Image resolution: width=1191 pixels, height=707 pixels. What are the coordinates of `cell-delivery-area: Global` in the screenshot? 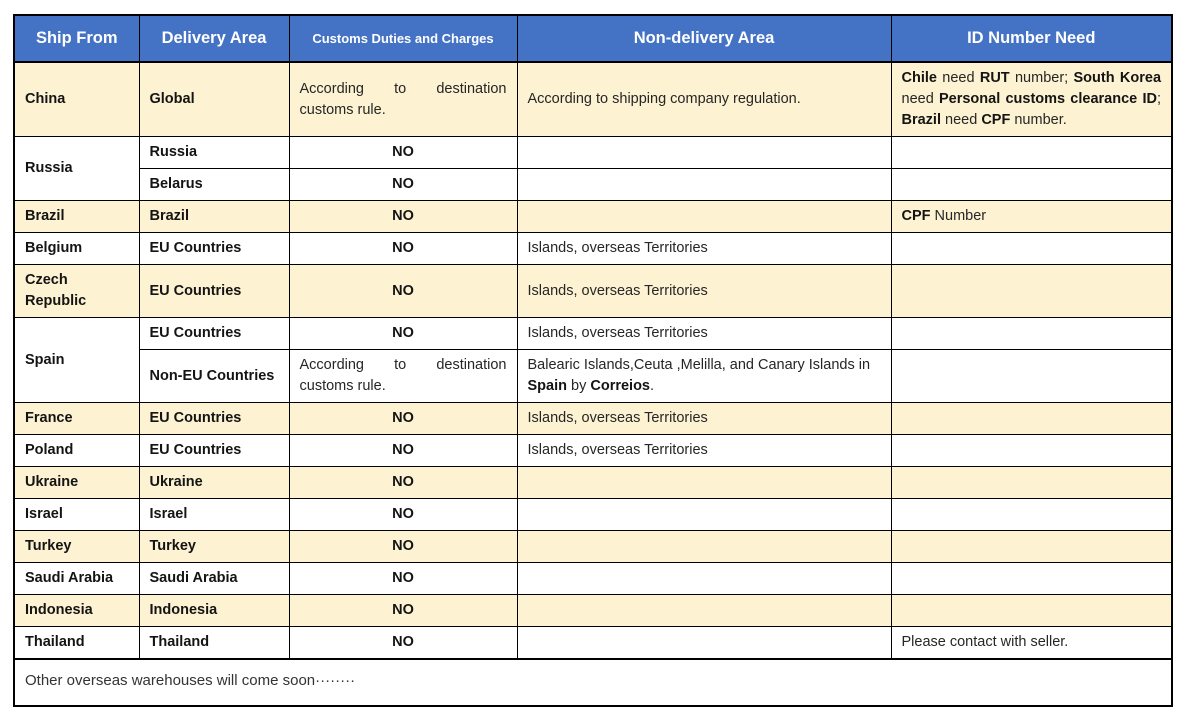 It's located at (214, 99).